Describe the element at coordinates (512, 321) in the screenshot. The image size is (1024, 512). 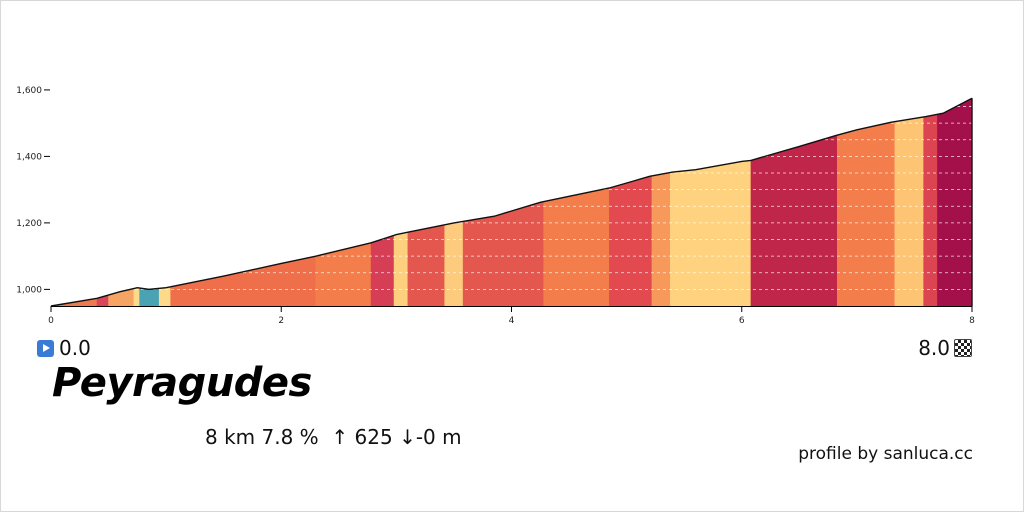
I see `x-tick-label: 4` at that location.